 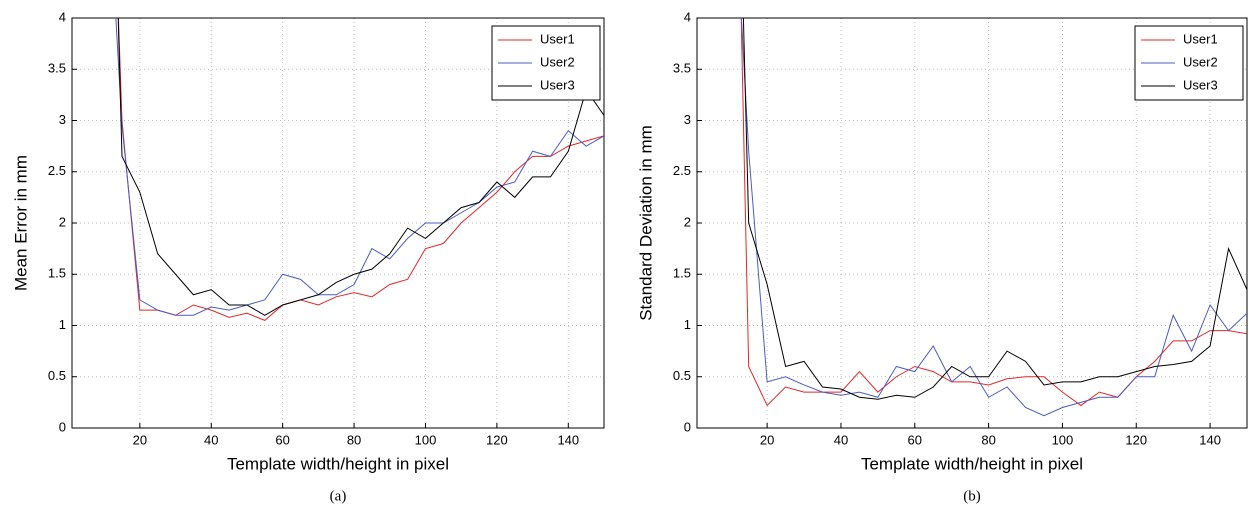 What do you see at coordinates (972, 496) in the screenshot?
I see `caption: (b)` at bounding box center [972, 496].